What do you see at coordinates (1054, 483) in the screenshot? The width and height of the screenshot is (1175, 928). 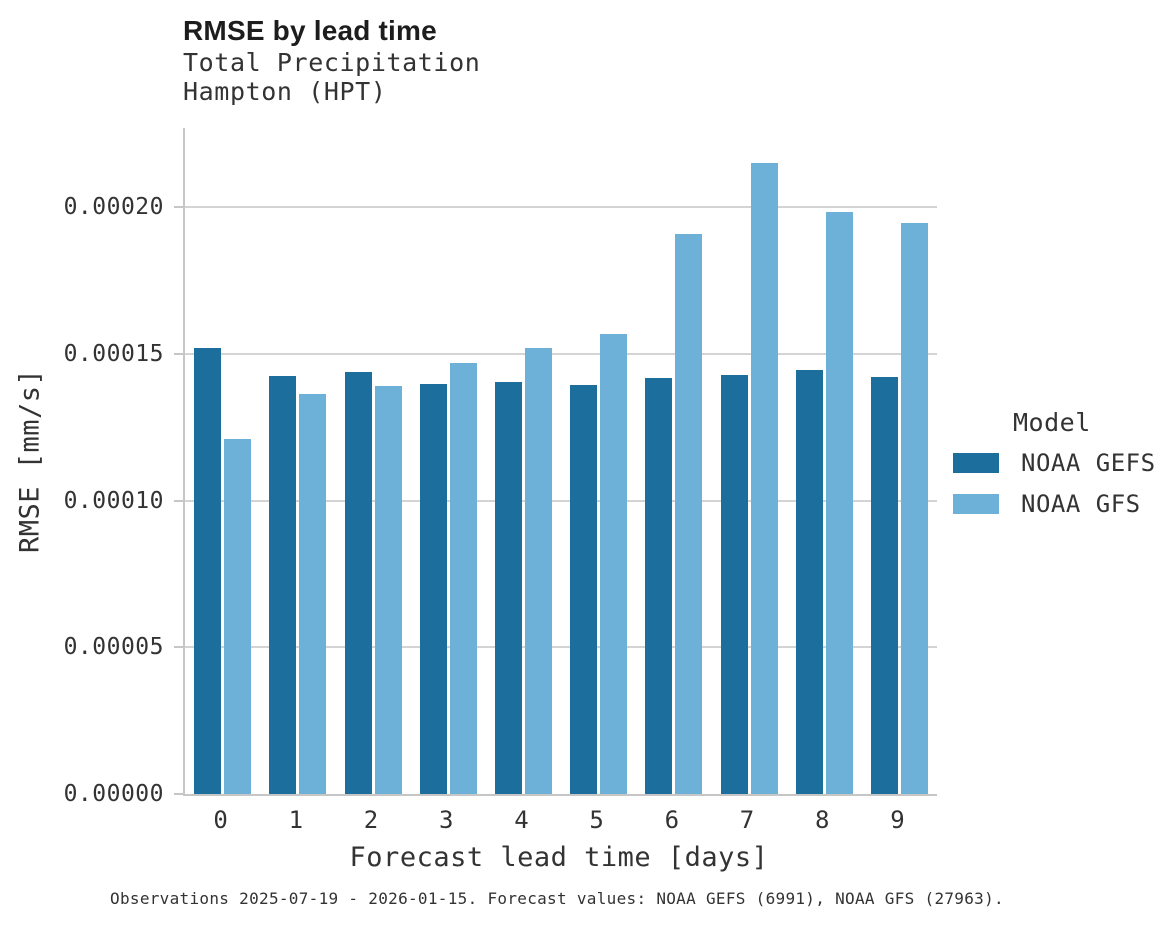 I see `legend-items: NOAA GEFS NOAA GFS` at bounding box center [1054, 483].